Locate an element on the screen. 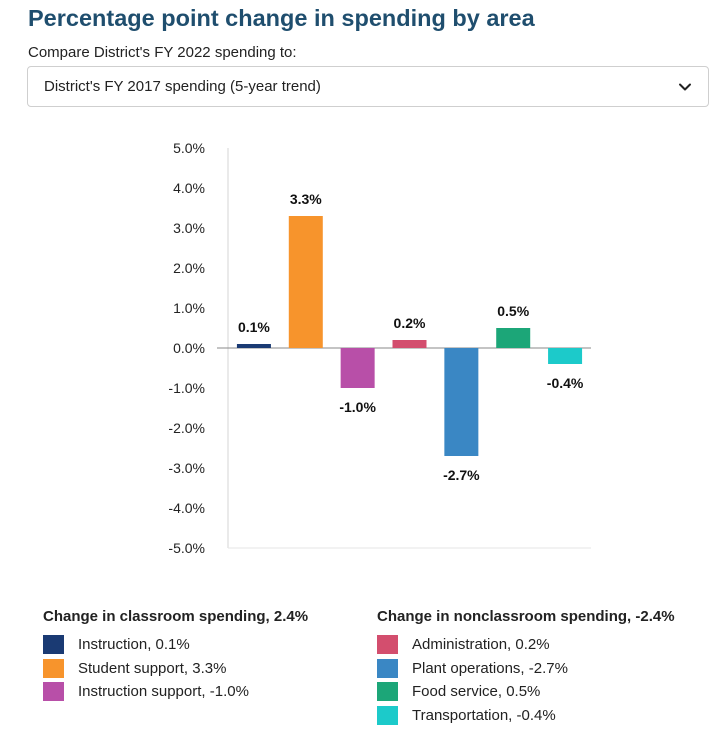  bar-food-service is located at coordinates (513, 338).